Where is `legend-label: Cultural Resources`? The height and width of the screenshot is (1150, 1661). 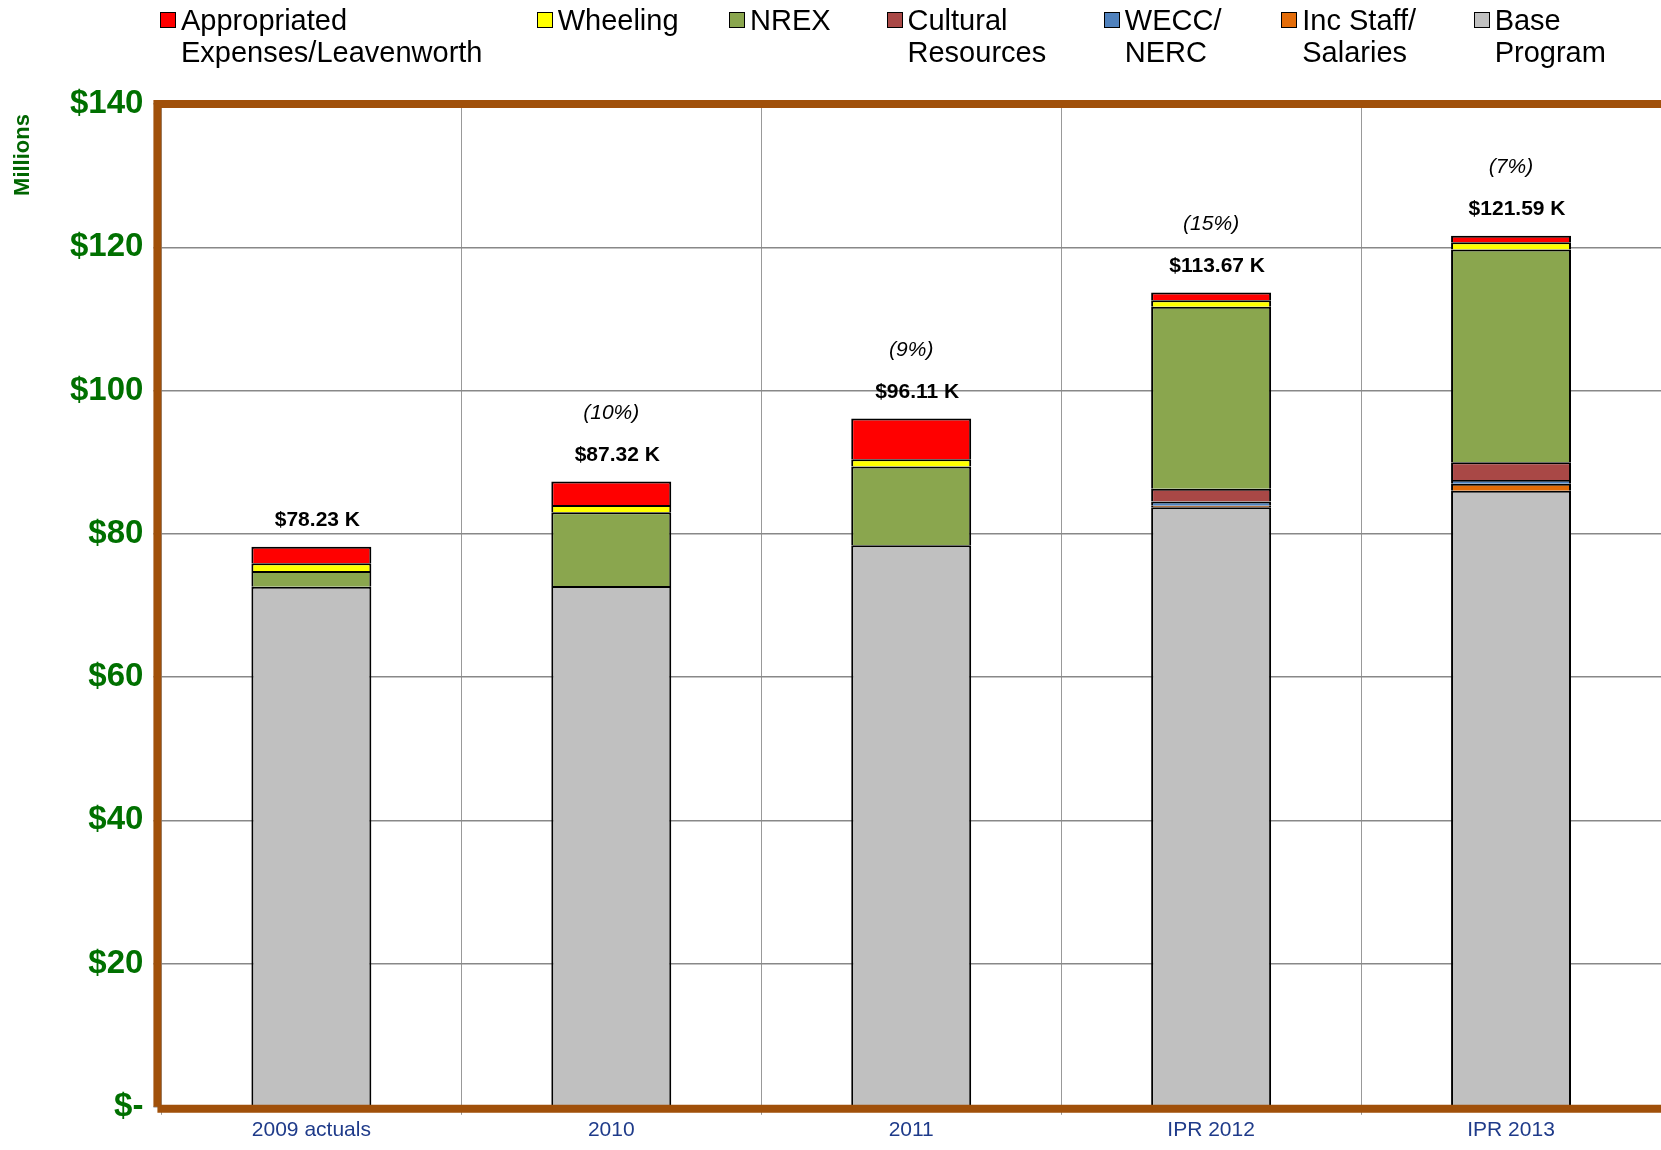
legend-label: Cultural Resources is located at coordinates (977, 36).